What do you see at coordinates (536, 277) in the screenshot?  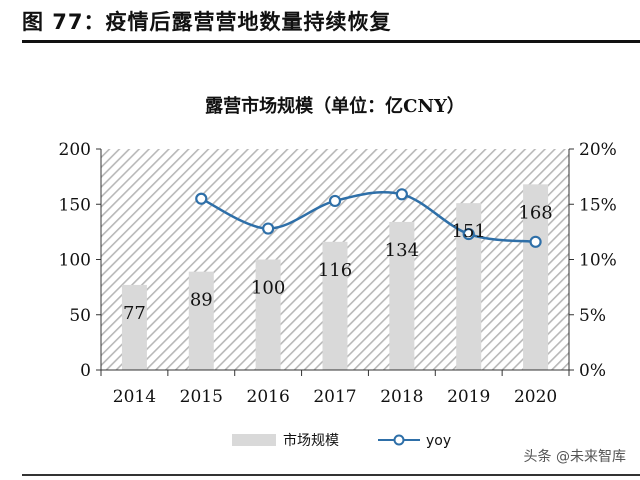 I see `bar-2020` at bounding box center [536, 277].